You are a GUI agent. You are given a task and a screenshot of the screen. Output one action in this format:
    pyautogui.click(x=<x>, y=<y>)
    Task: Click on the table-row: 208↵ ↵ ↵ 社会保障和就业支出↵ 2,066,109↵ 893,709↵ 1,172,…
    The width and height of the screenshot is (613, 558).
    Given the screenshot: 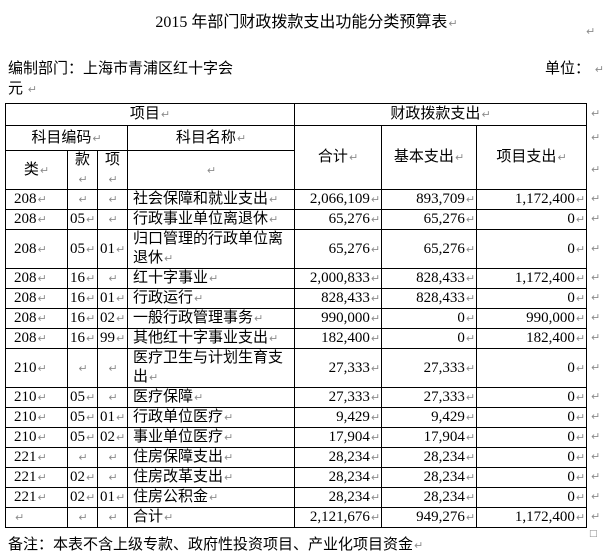 What is the action you would take?
    pyautogui.click(x=296, y=199)
    